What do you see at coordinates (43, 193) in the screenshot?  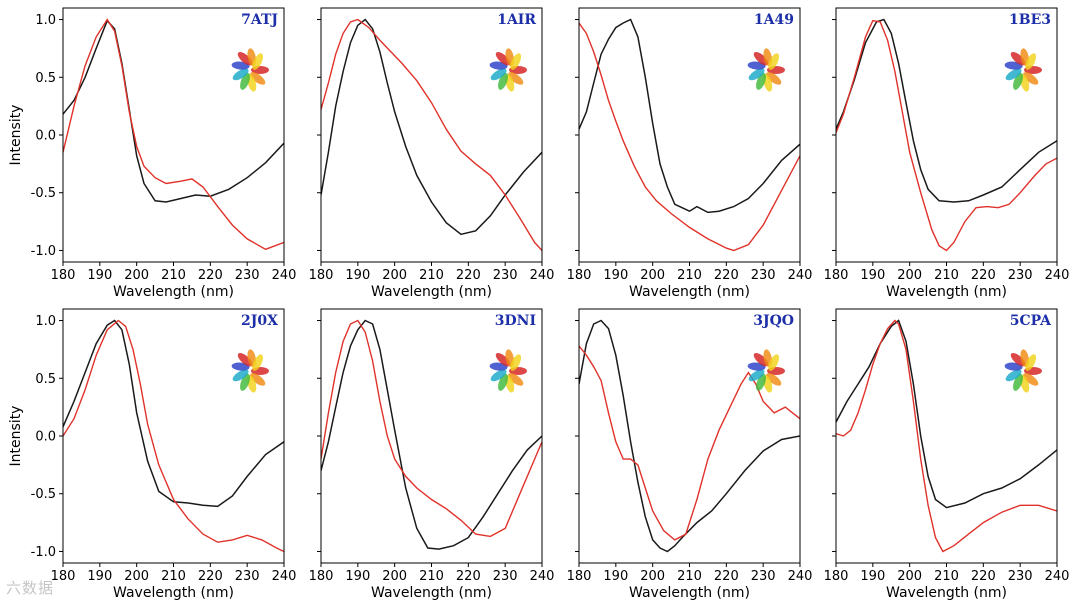 I see `y-tick-label: -0.5` at bounding box center [43, 193].